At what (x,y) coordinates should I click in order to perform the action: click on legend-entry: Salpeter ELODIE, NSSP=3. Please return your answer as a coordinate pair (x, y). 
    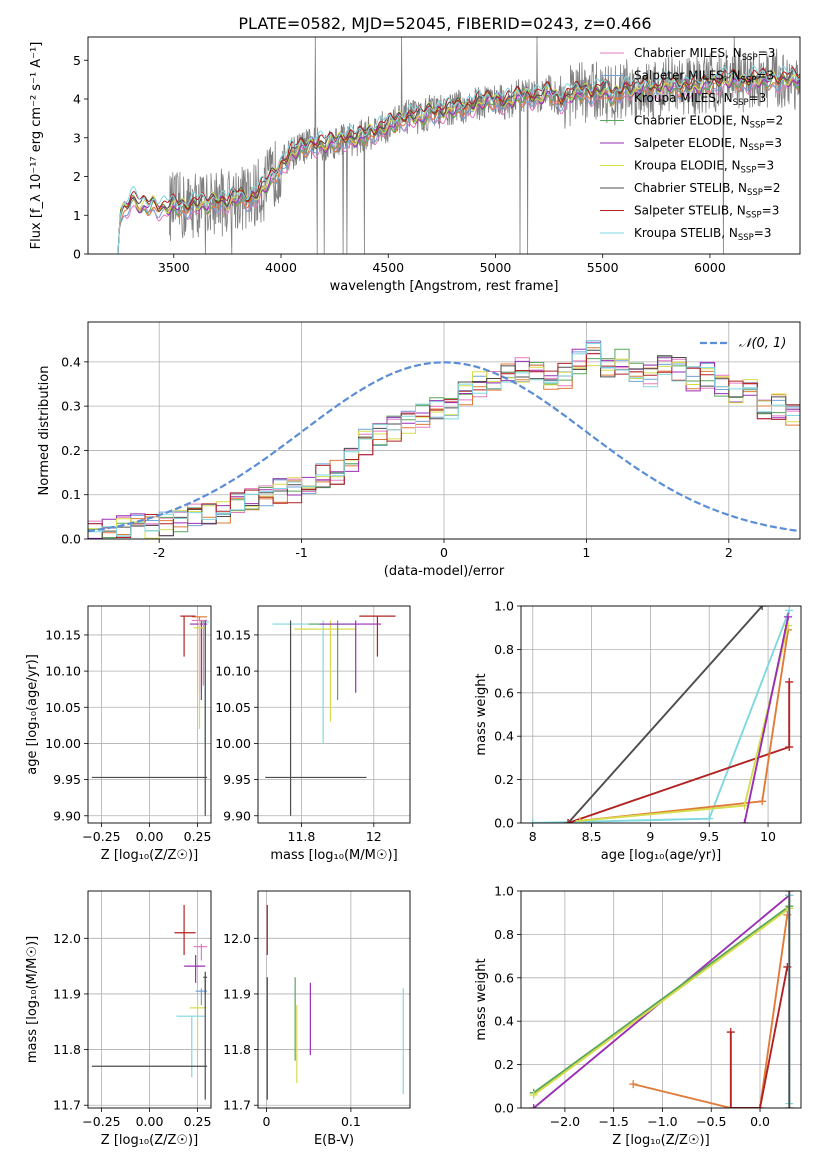
    Looking at the image, I should click on (708, 144).